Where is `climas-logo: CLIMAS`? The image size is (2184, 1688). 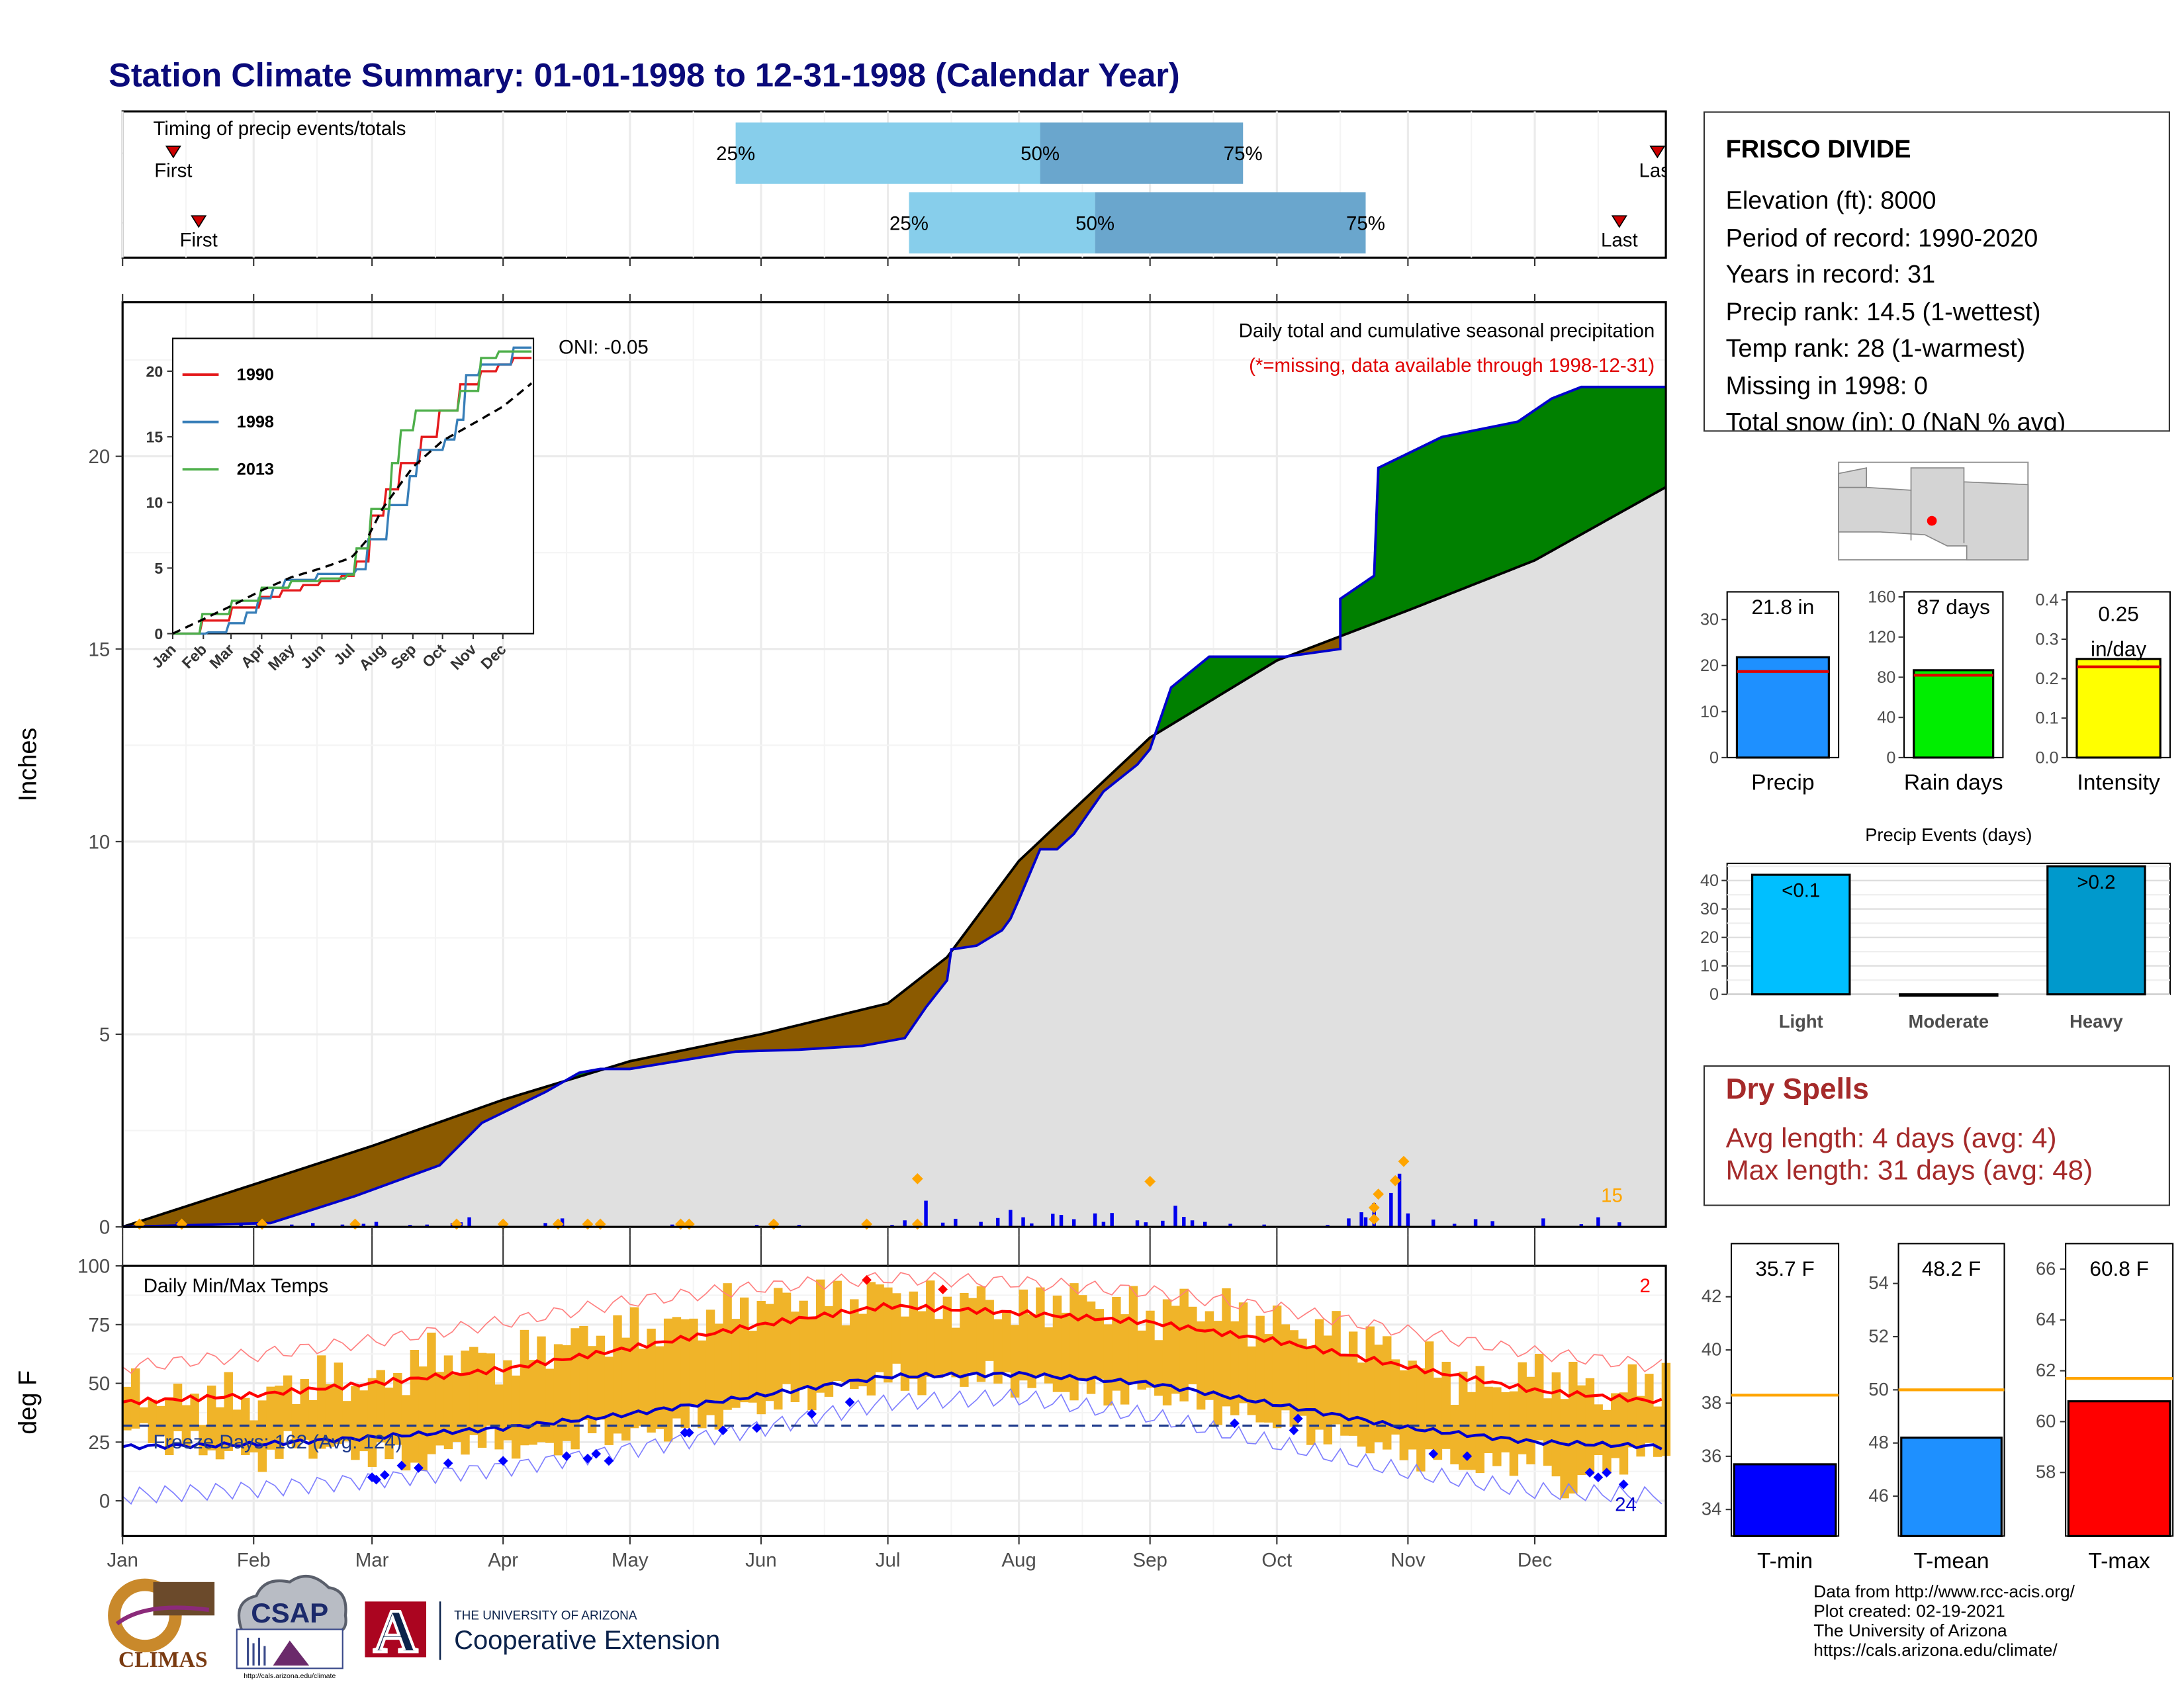
climas-logo: CLIMAS is located at coordinates (161, 1625).